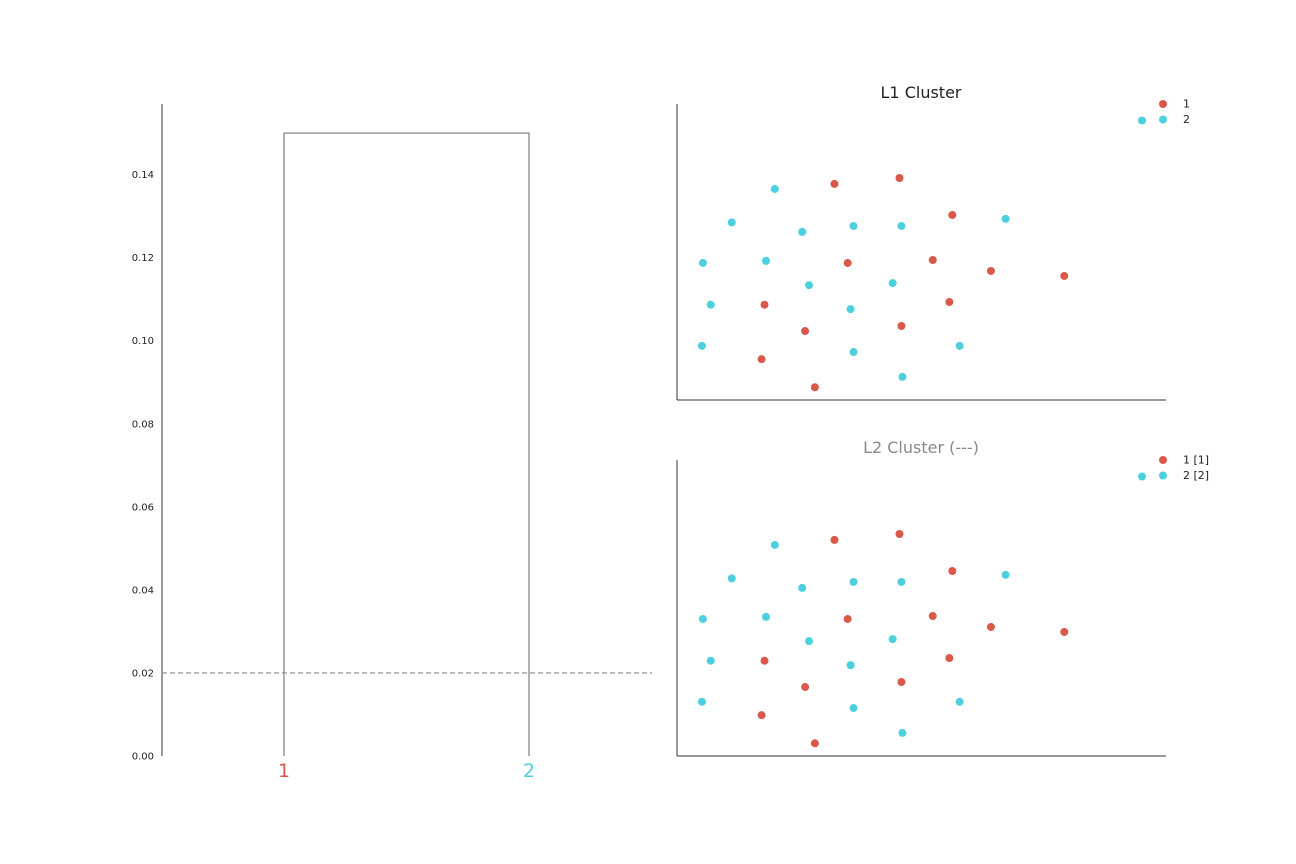 The height and width of the screenshot is (864, 1296). I want to click on dendrogram-y-tick-label: 0.10, so click(143, 341).